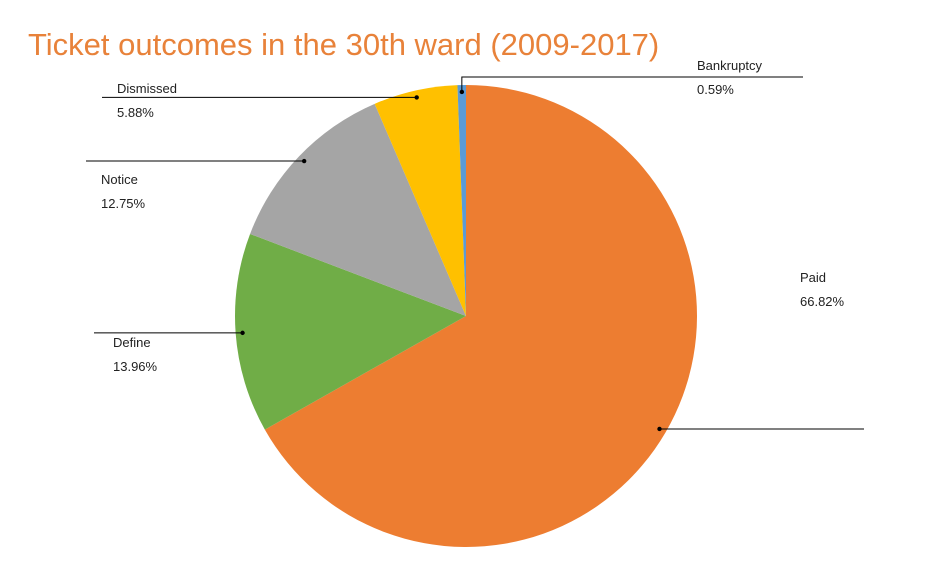 The image size is (928, 578). I want to click on slice-label-define: Define, so click(132, 342).